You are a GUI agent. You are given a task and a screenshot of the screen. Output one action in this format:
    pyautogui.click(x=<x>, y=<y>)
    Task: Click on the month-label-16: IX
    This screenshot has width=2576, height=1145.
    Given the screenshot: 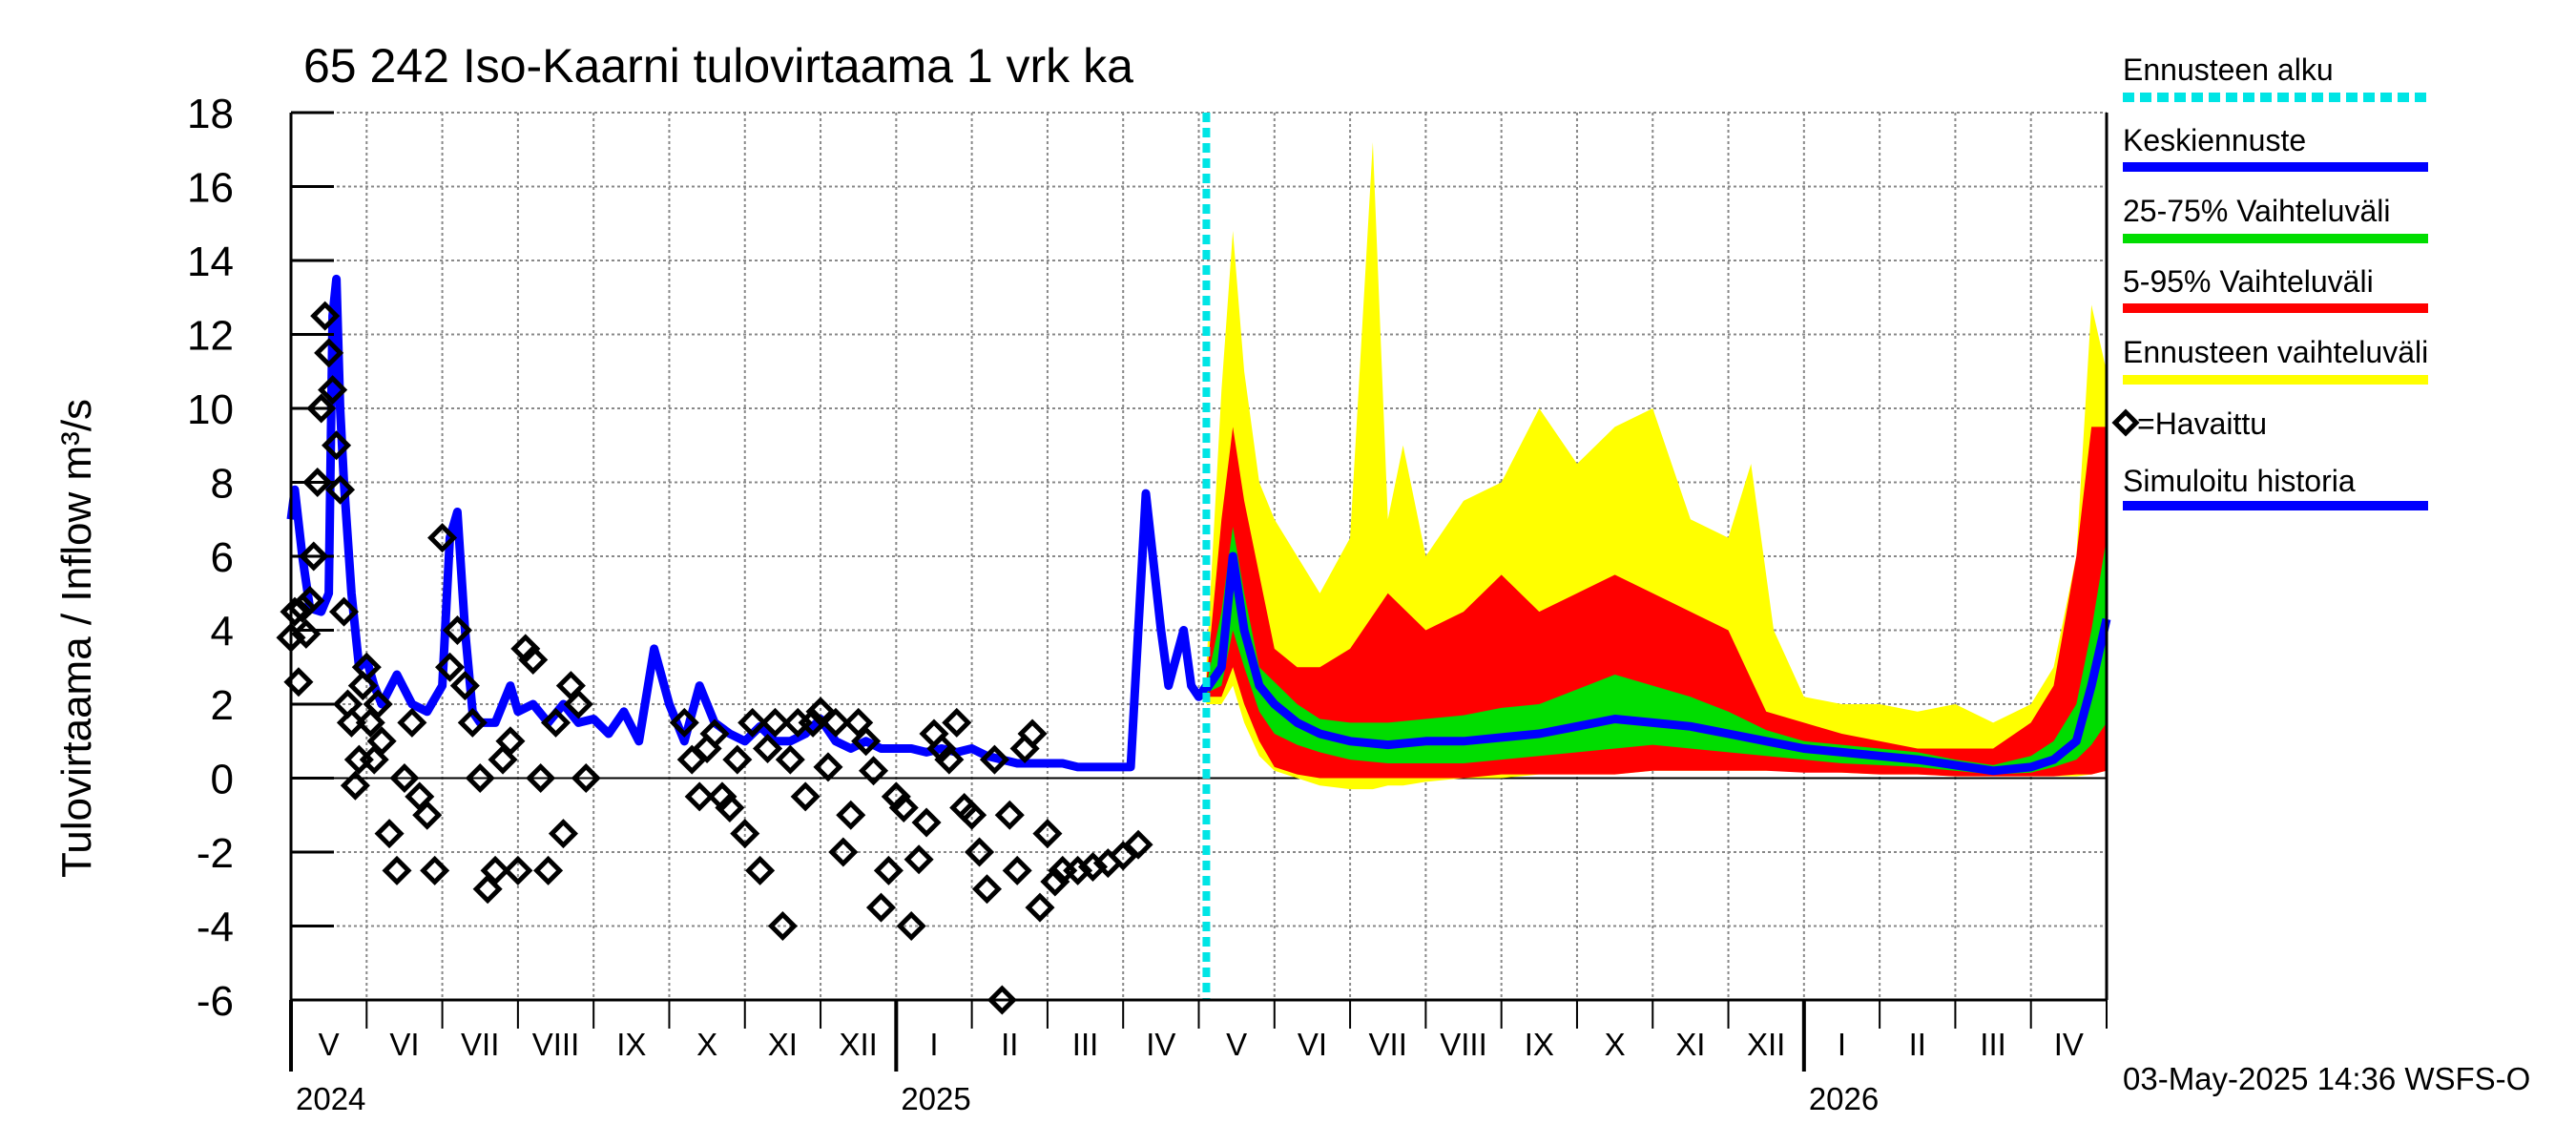 What is the action you would take?
    pyautogui.click(x=1539, y=1044)
    